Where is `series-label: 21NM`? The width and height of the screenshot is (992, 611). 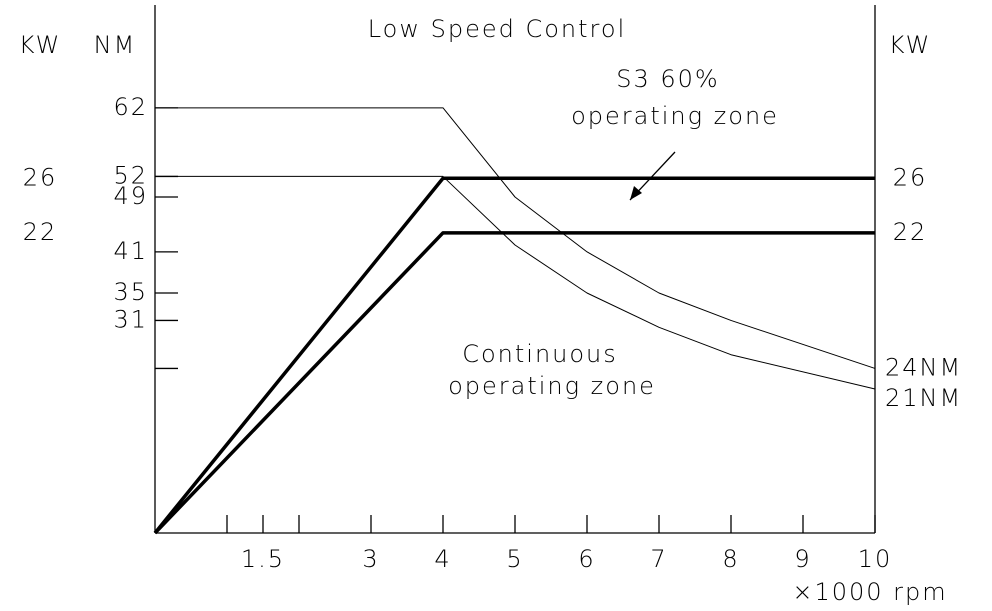
series-label: 21NM is located at coordinates (923, 398).